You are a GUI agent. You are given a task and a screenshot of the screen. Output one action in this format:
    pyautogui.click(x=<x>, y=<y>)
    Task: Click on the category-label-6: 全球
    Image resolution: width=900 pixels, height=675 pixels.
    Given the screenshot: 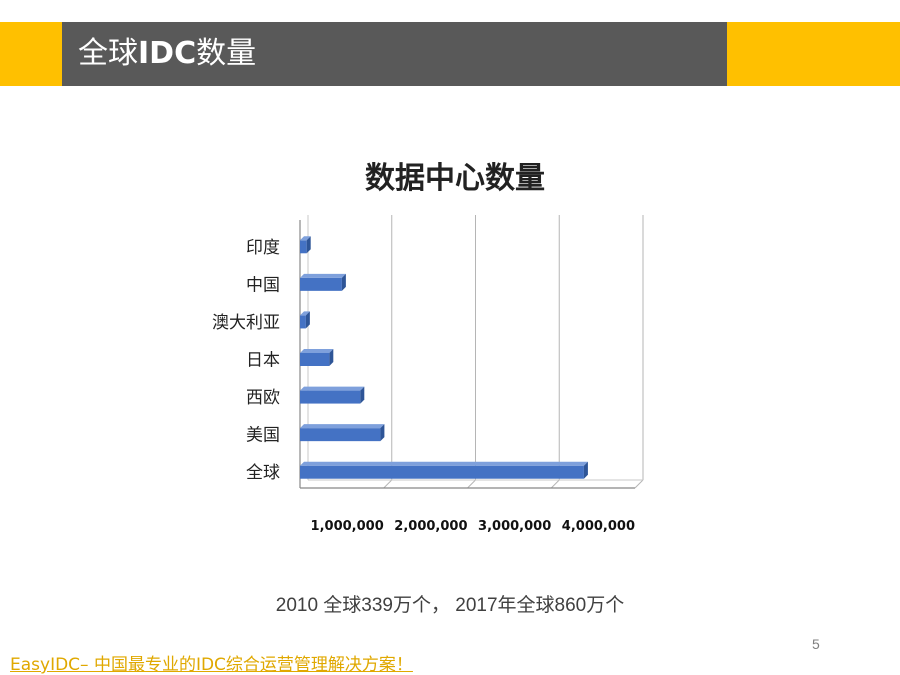 What is the action you would take?
    pyautogui.click(x=263, y=473)
    